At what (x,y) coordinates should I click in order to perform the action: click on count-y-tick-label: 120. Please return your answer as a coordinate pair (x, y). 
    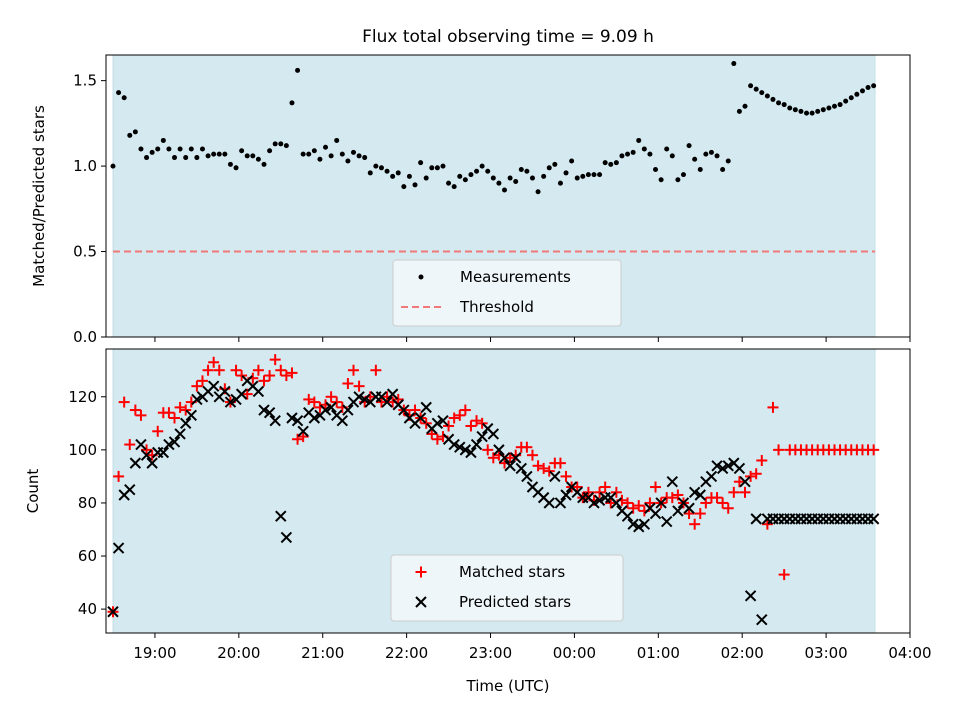
    Looking at the image, I should click on (82, 397).